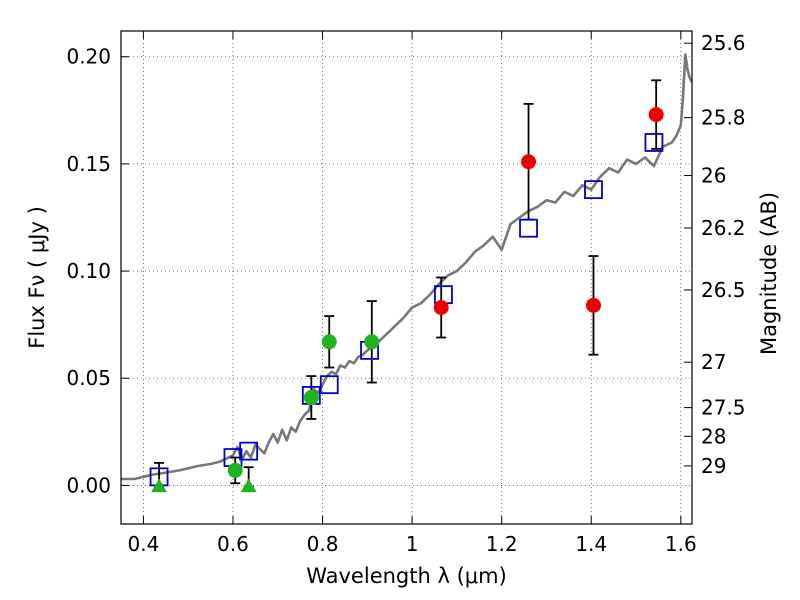 The height and width of the screenshot is (600, 800). I want to click on y2-tick-label: 25.8, so click(723, 118).